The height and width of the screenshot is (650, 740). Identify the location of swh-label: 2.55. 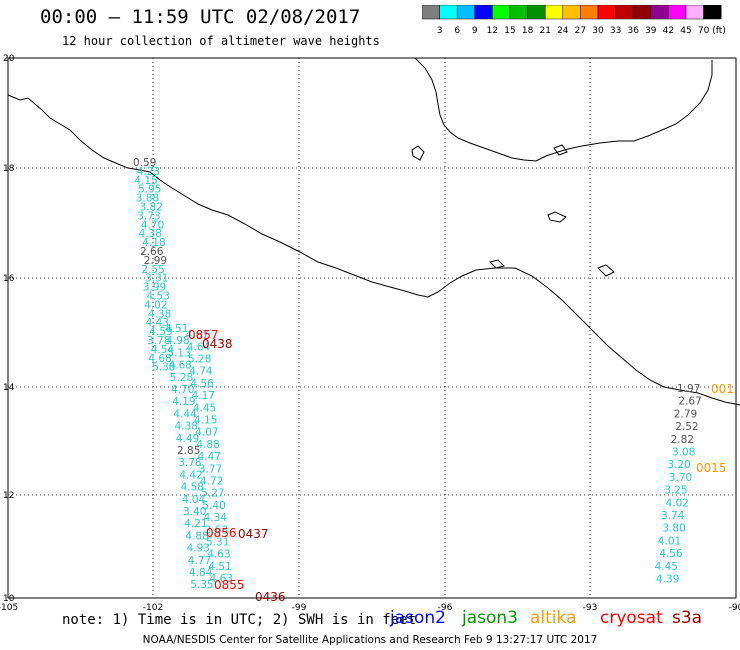
(152, 270).